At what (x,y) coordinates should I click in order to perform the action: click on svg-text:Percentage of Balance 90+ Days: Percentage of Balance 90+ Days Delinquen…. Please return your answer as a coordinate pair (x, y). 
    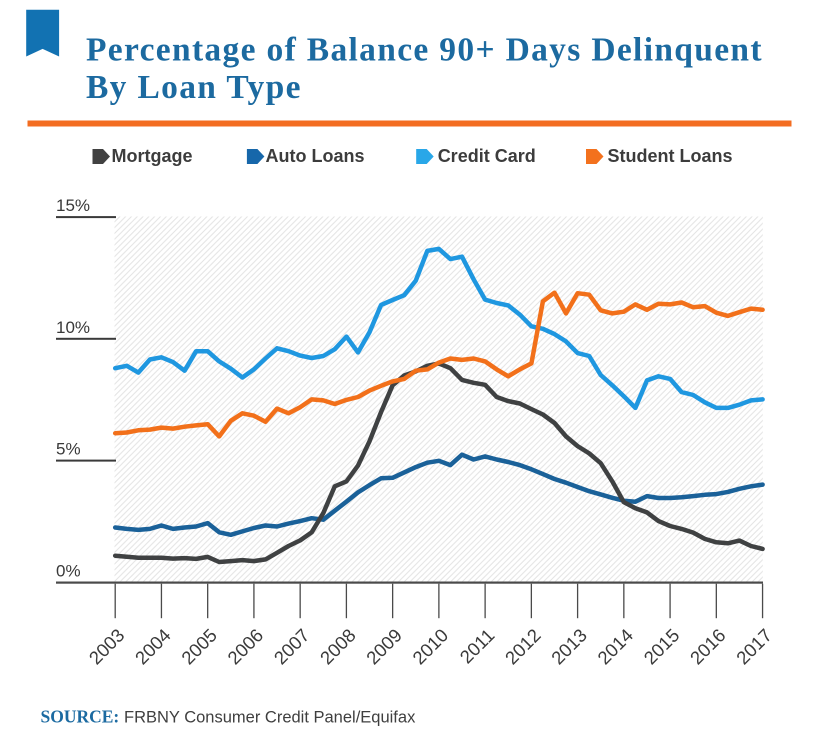
    Looking at the image, I should click on (424, 50).